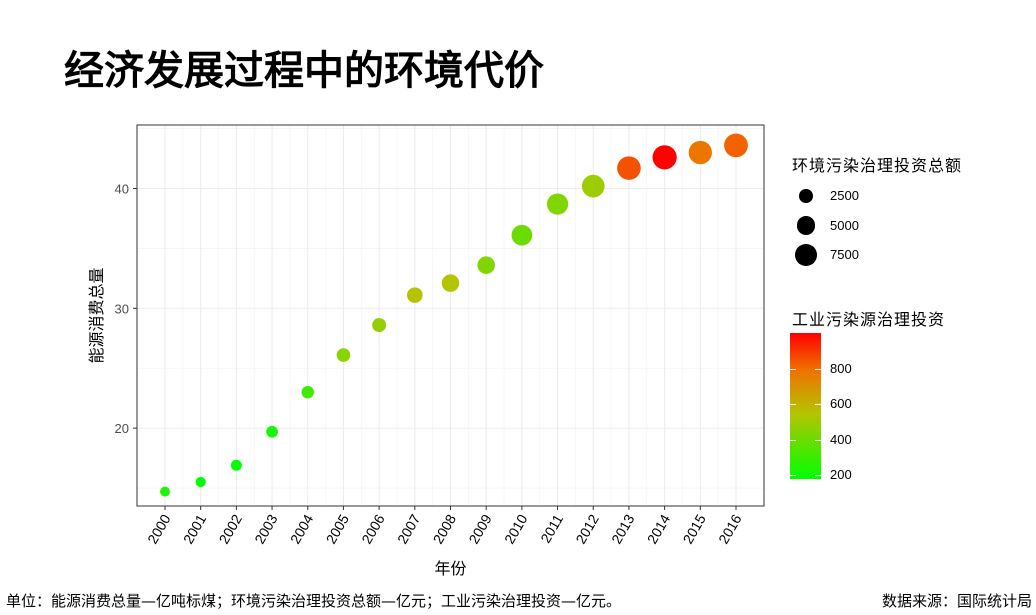 The image size is (1036, 615). I want to click on x-tick-label: 2001, so click(195, 528).